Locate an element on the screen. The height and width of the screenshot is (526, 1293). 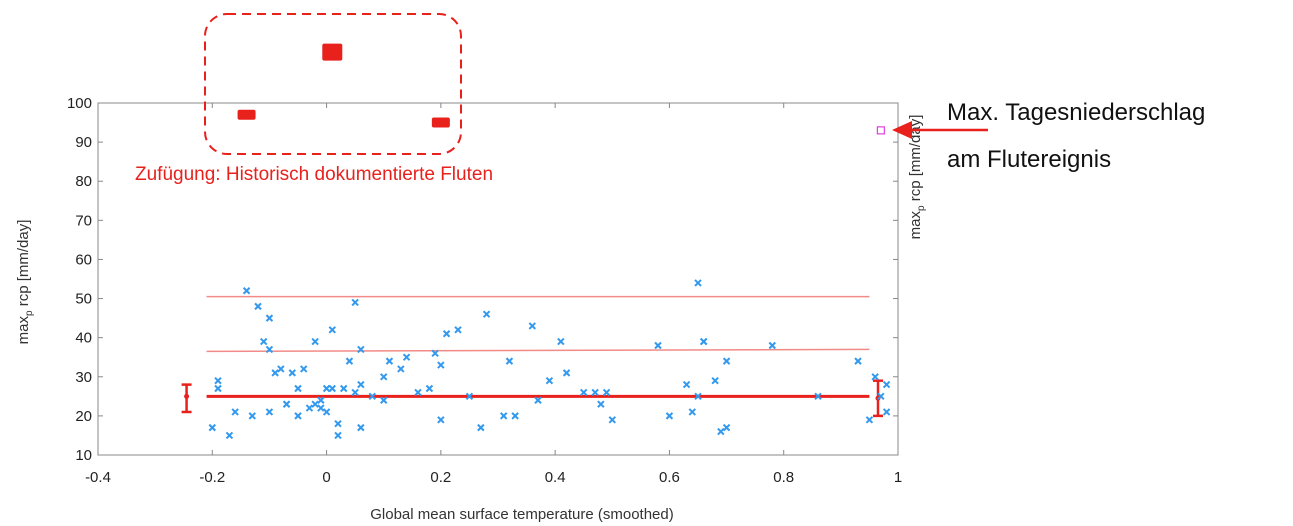
flood-label-line1: Max. Tagesniederschlag is located at coordinates (1076, 112).